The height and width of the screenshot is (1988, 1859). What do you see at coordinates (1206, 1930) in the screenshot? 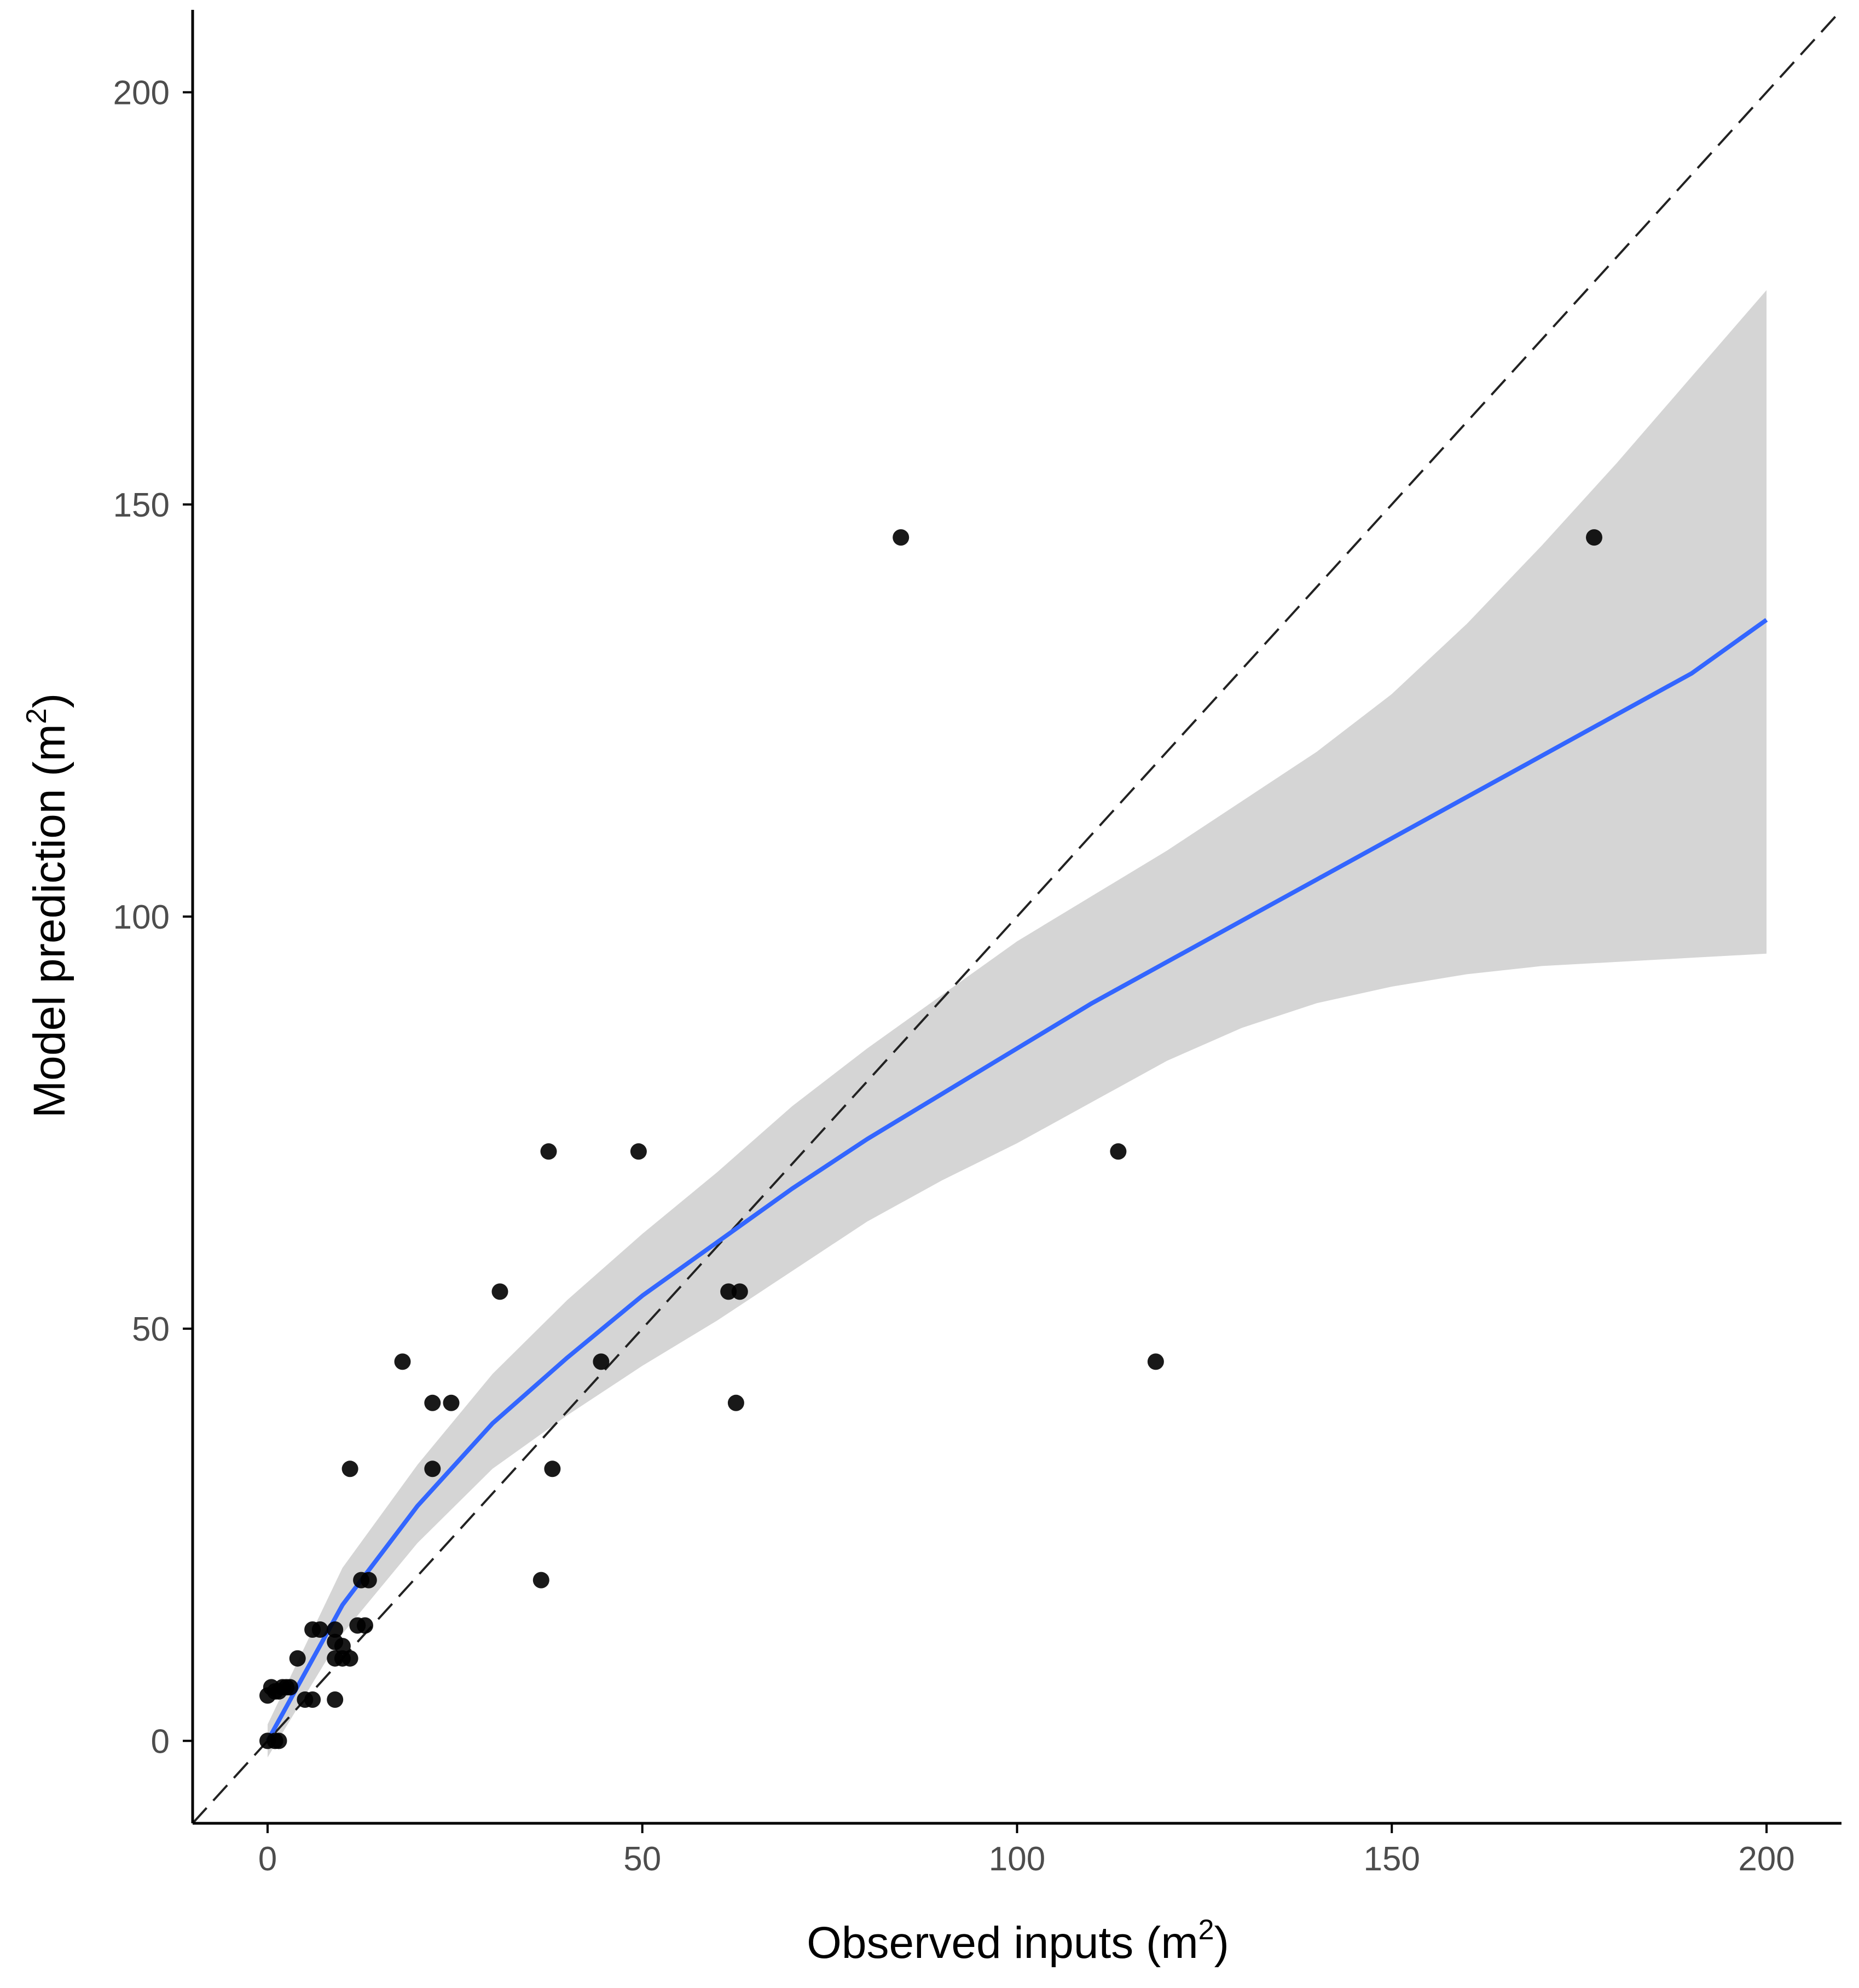
I see `x-axis-unit-sup: 2` at bounding box center [1206, 1930].